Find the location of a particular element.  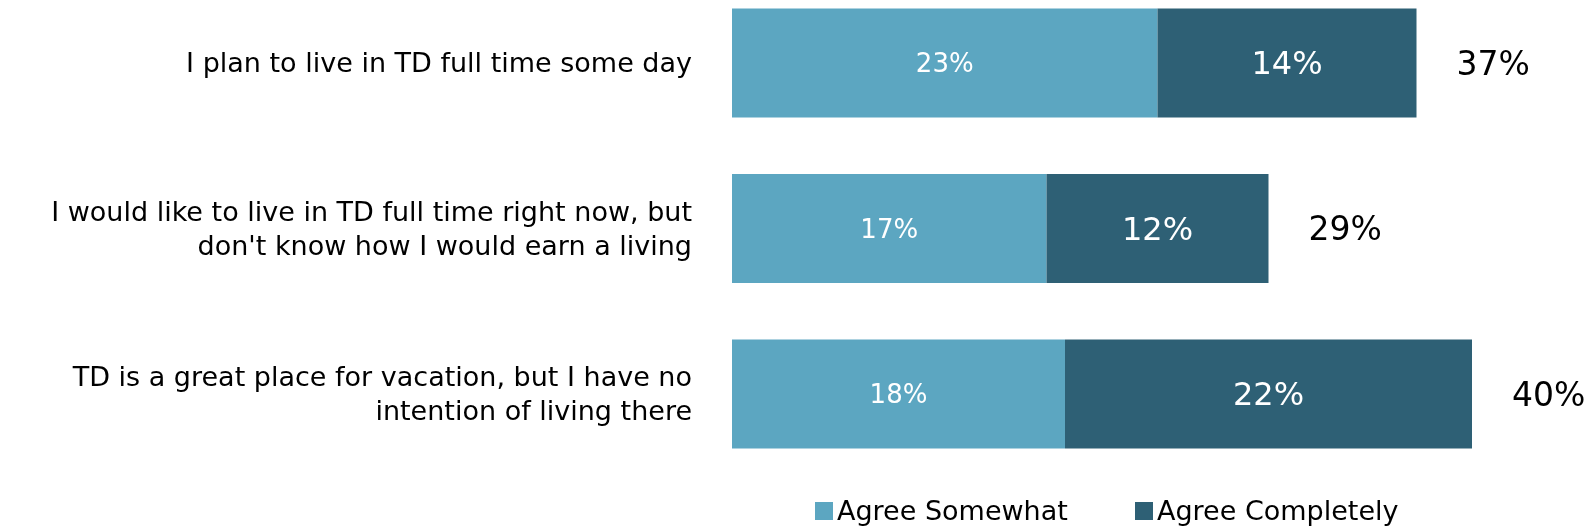

data-label: 14% is located at coordinates (1287, 63).